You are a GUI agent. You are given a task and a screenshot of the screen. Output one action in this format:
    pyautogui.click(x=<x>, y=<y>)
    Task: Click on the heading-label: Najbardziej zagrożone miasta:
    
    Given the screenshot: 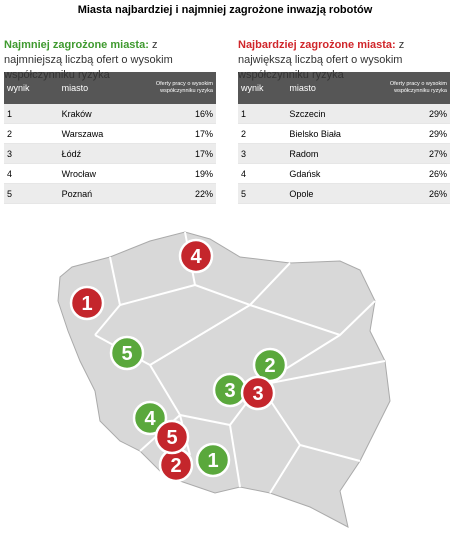 What is the action you would take?
    pyautogui.click(x=317, y=45)
    